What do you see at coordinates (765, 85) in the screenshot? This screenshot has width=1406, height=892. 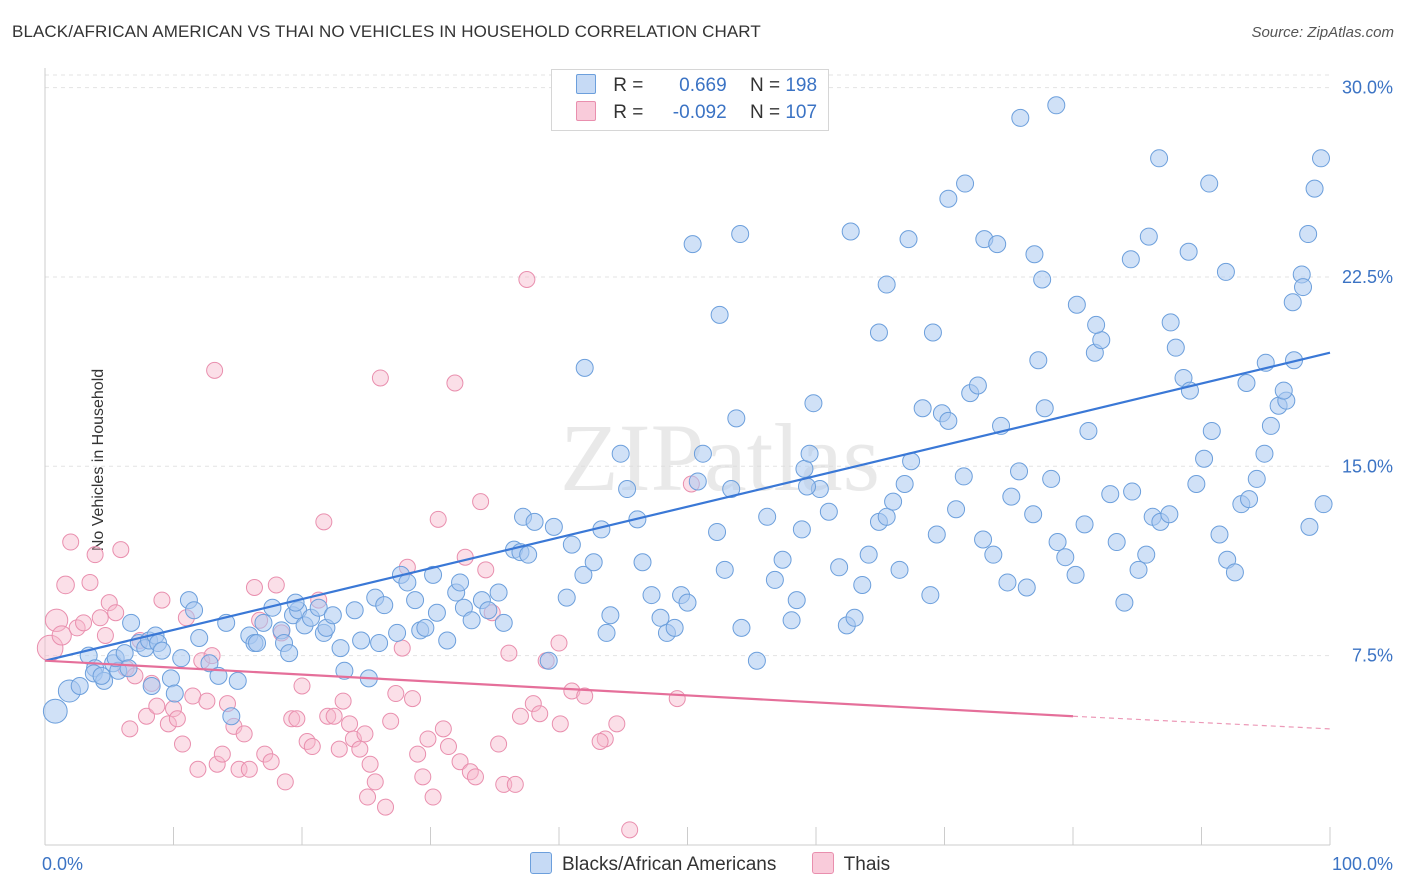 I see `n-label: N =` at bounding box center [765, 85].